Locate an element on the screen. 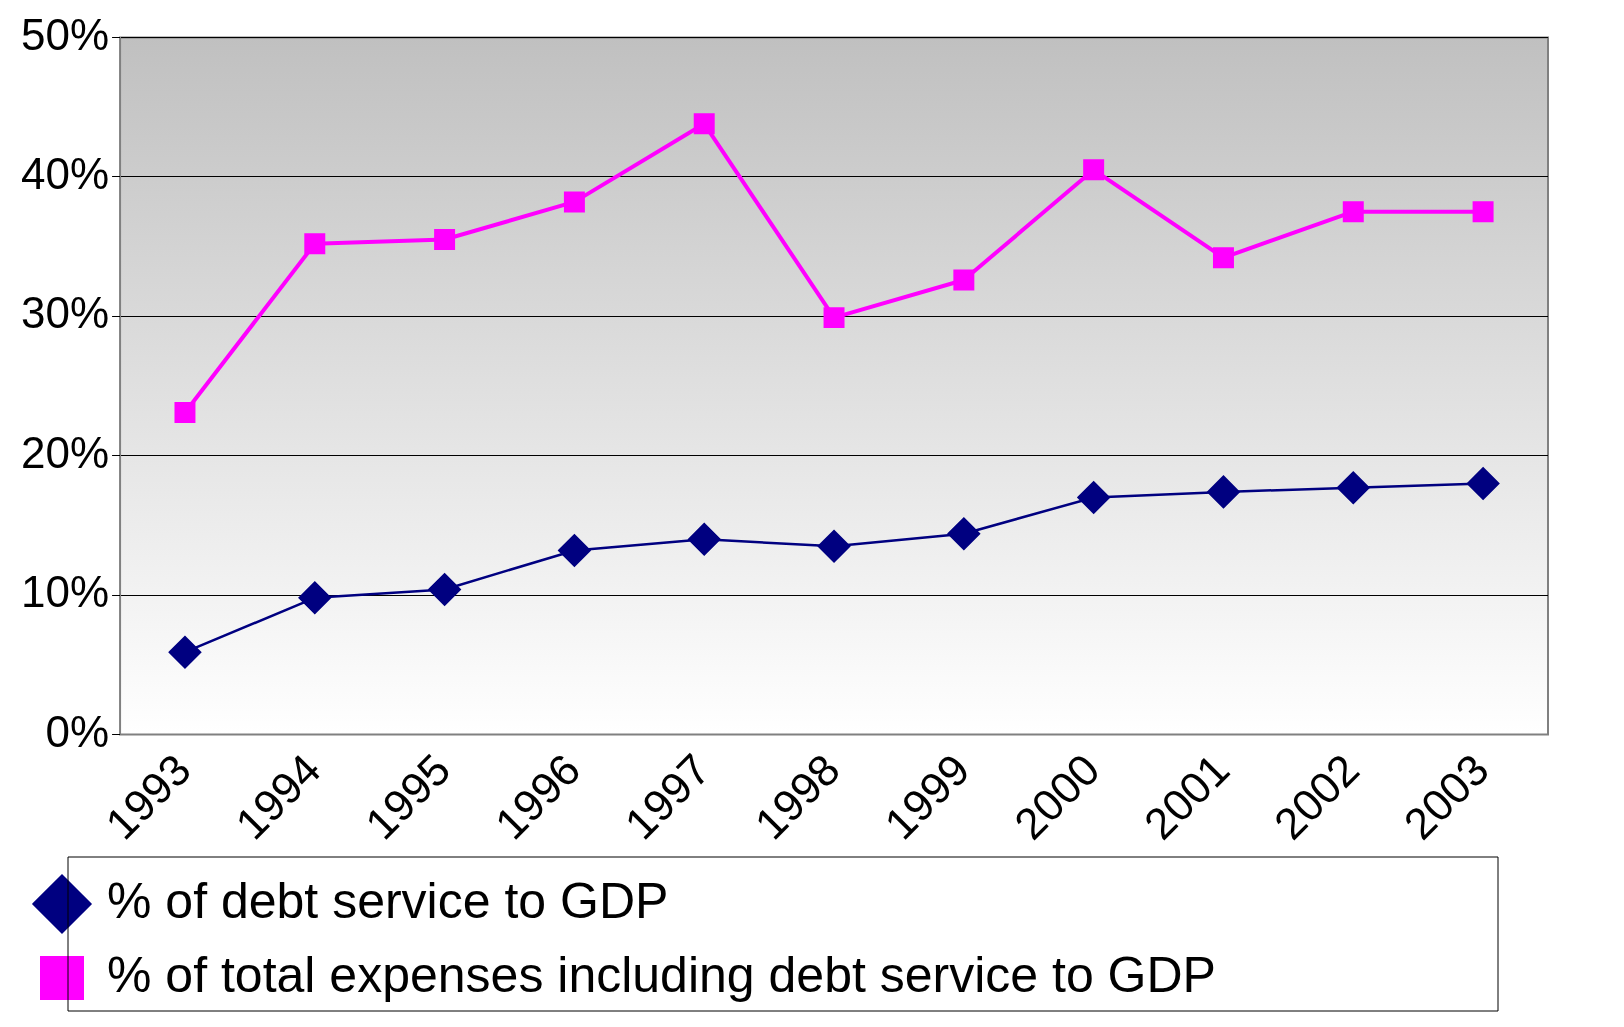  y-tick-label: 50% is located at coordinates (65, 34).